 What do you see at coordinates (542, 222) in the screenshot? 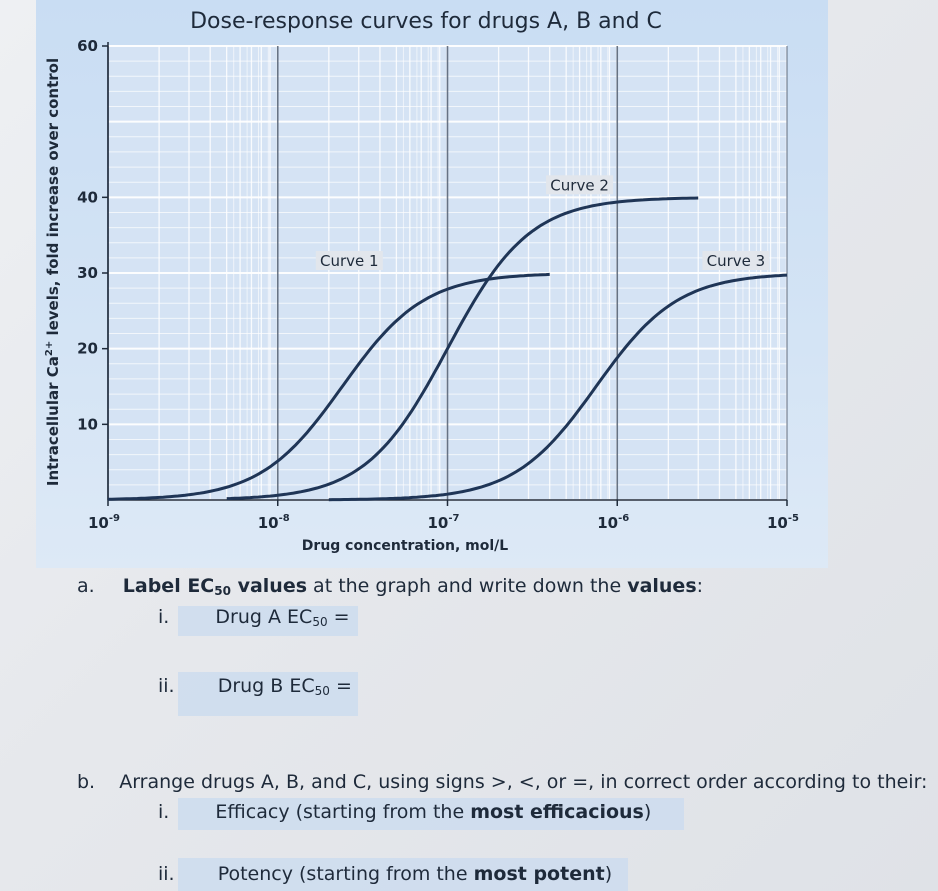
I see `labels: Curve 1 Curve 2 Curve 3` at bounding box center [542, 222].